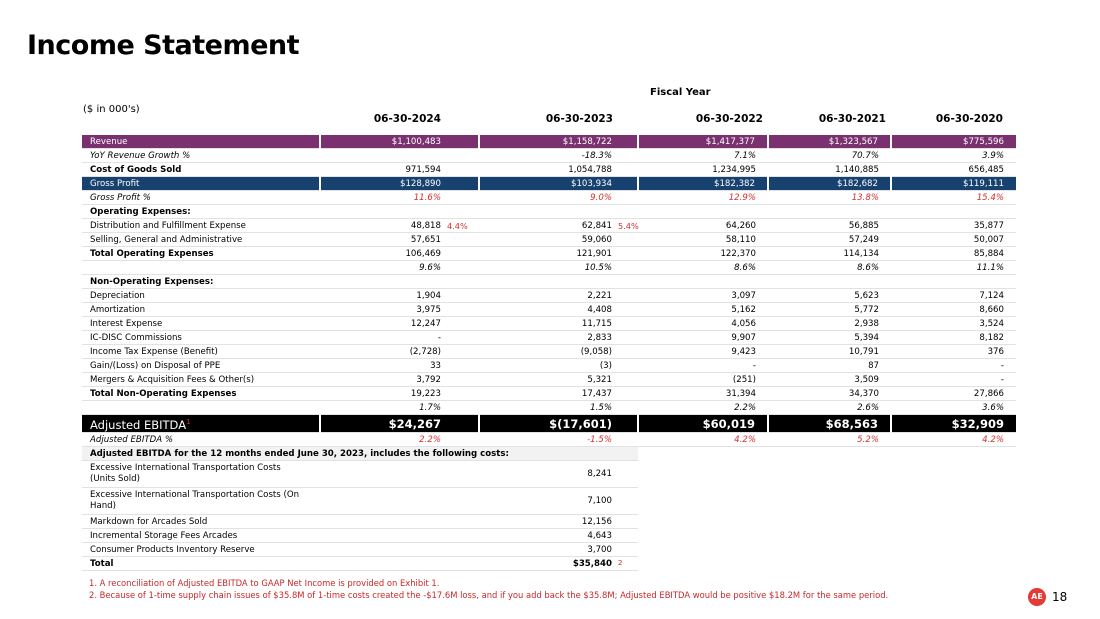 This screenshot has width=1100, height=619. What do you see at coordinates (382, 379) in the screenshot?
I see `cell-value: 3,792` at bounding box center [382, 379].